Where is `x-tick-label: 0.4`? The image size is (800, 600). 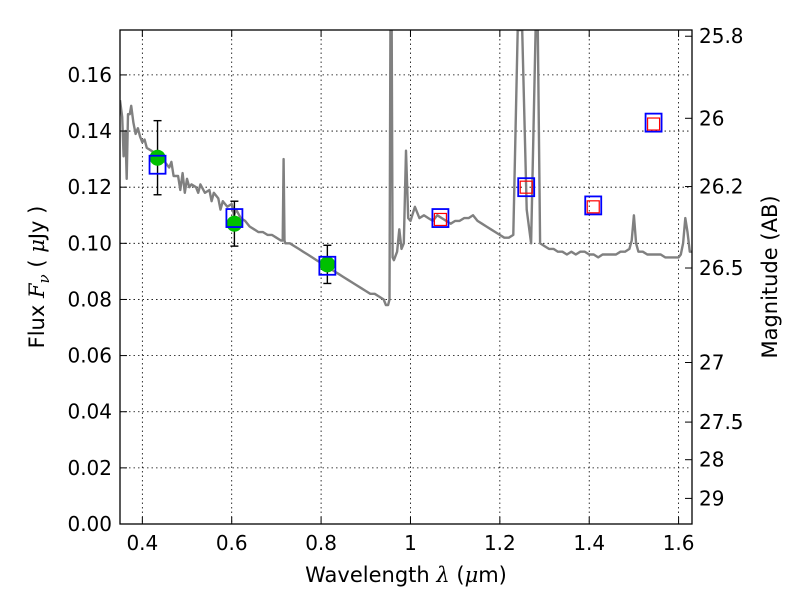 x-tick-label: 0.4 is located at coordinates (142, 543).